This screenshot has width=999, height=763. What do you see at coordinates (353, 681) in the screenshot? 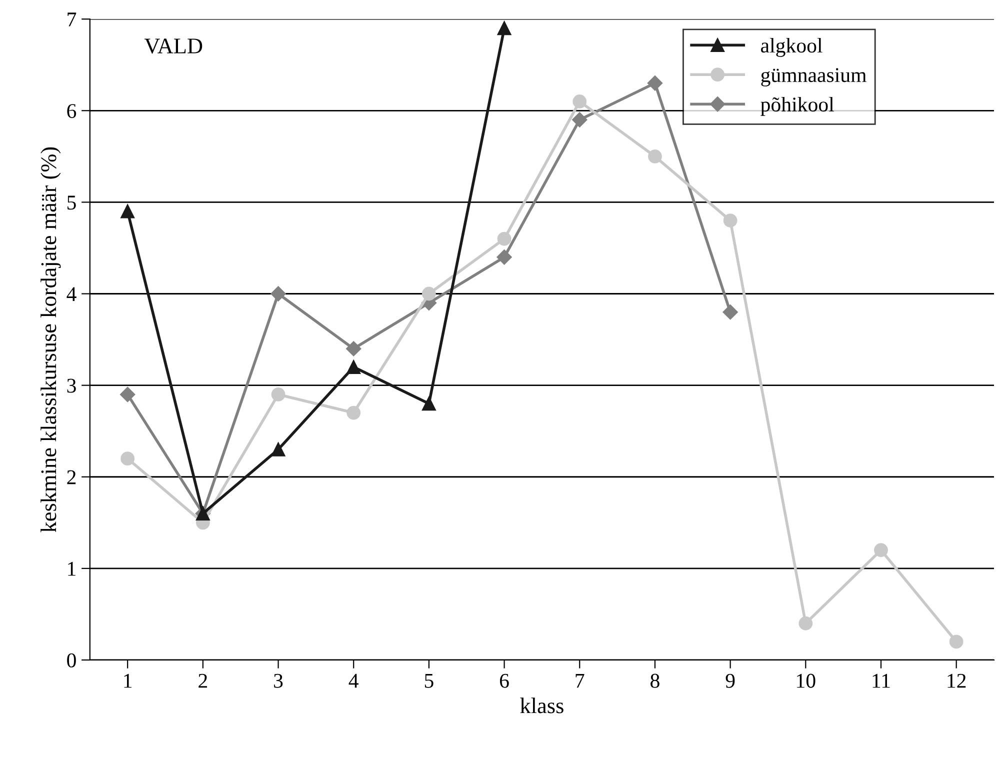
I see `x-tick-label: 4` at bounding box center [353, 681].